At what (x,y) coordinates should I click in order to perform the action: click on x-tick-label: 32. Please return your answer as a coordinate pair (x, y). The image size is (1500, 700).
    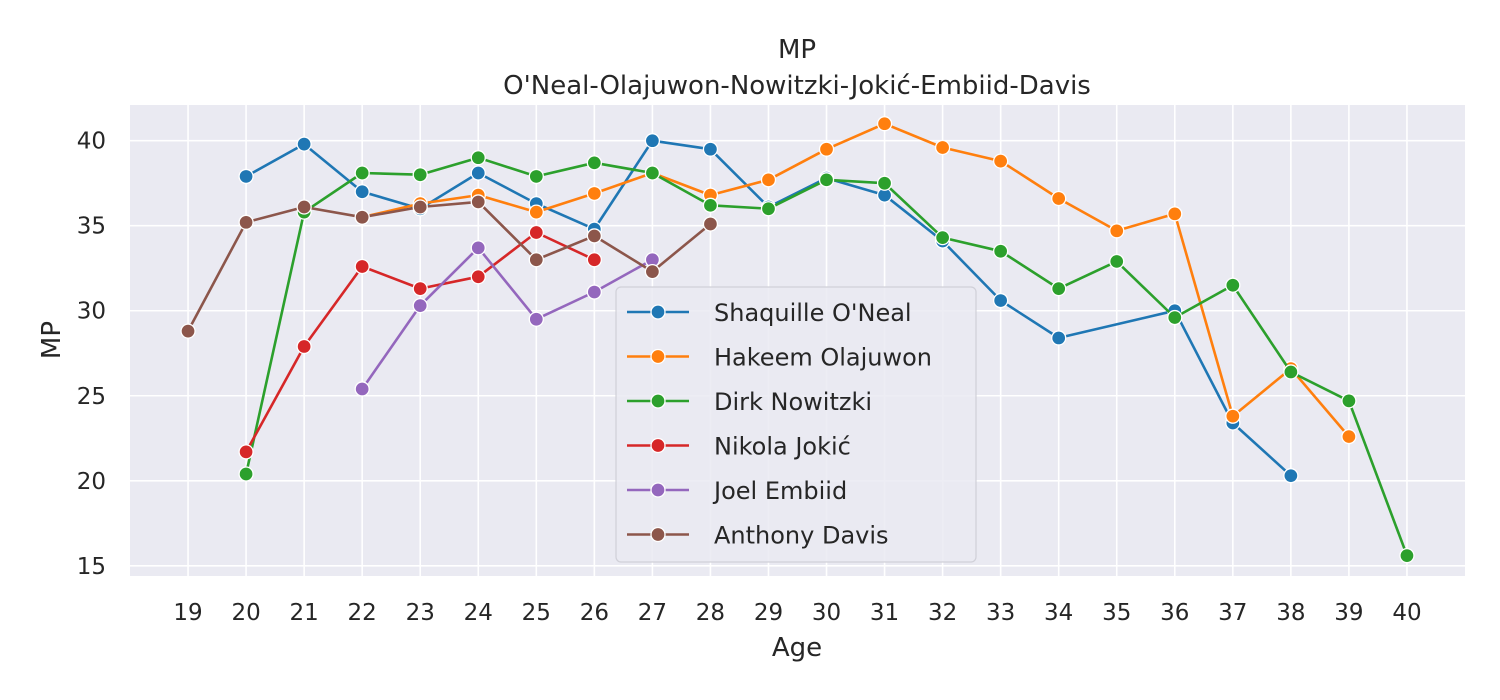
    Looking at the image, I should click on (942, 613).